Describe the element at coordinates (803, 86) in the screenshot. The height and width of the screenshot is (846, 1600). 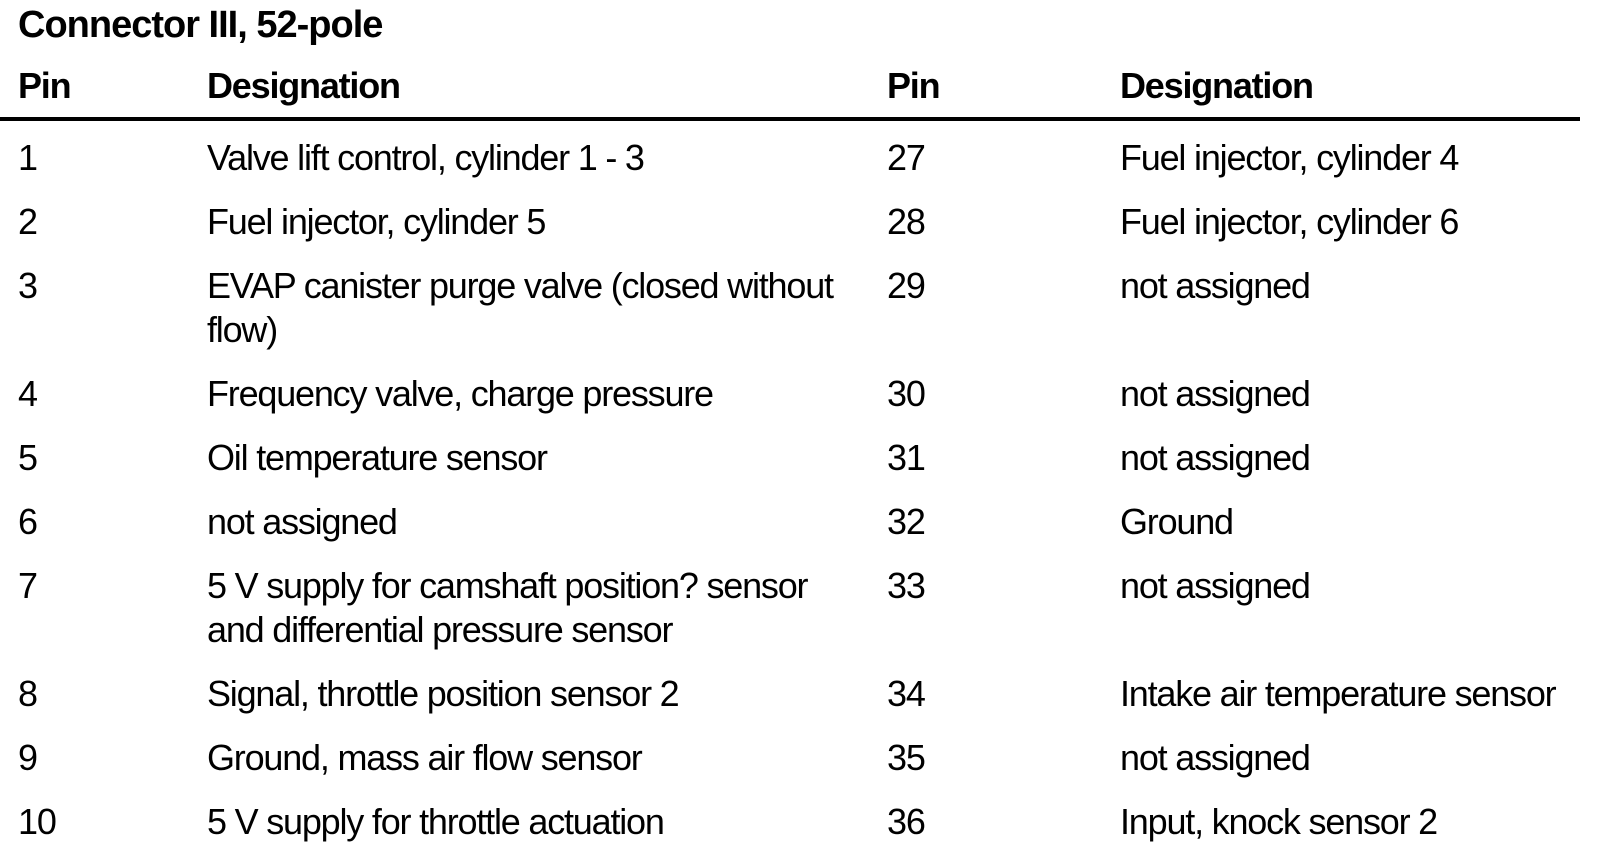
I see `table-header-row: Pin Designation Pin Designation` at that location.